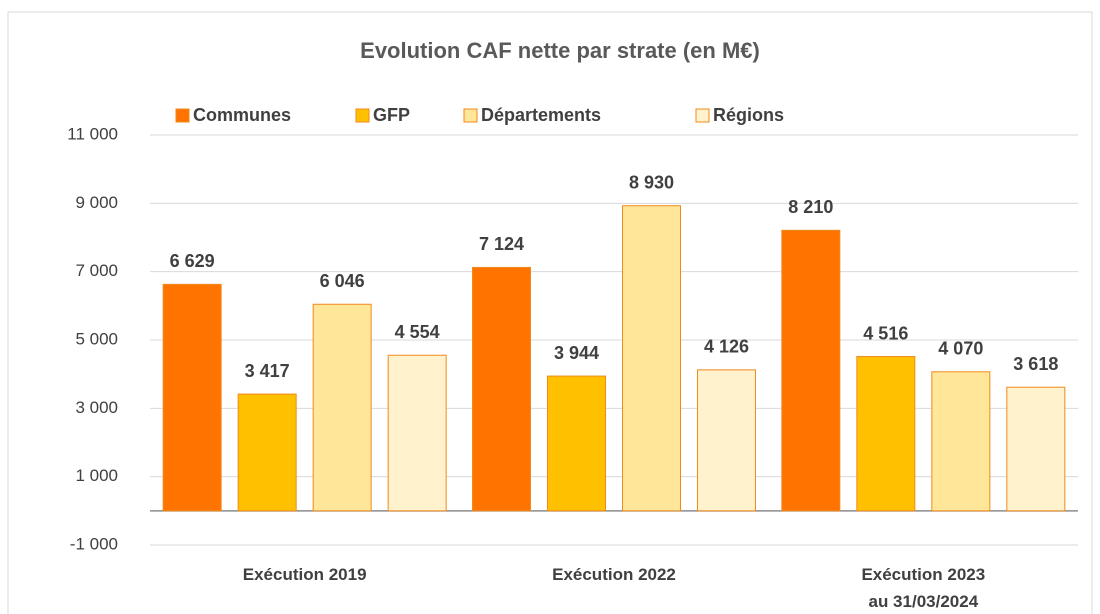 Image resolution: width=1100 pixels, height=614 pixels. What do you see at coordinates (267, 371) in the screenshot?
I see `data-label: 3 417` at bounding box center [267, 371].